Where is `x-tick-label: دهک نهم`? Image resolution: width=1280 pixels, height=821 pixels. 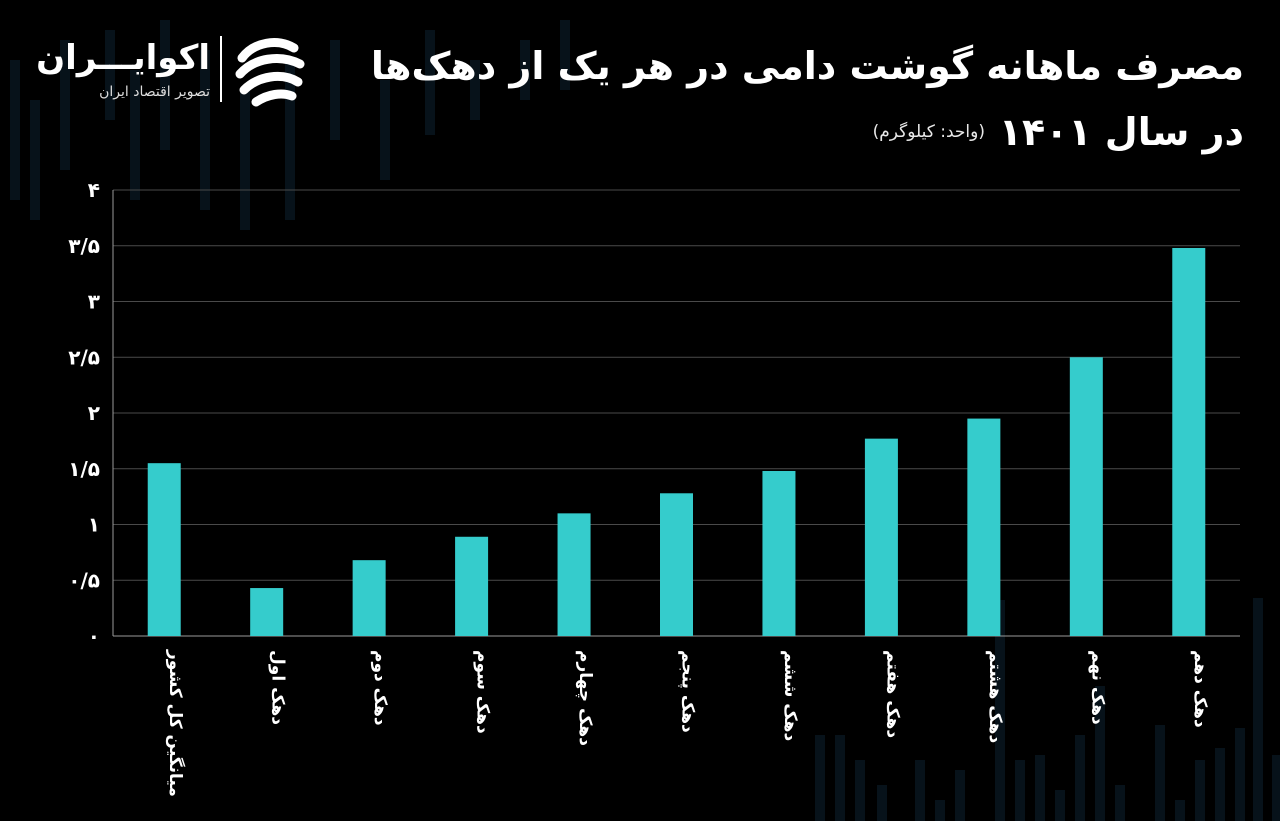 x-tick-label: دهک نهم is located at coordinates (1097, 687).